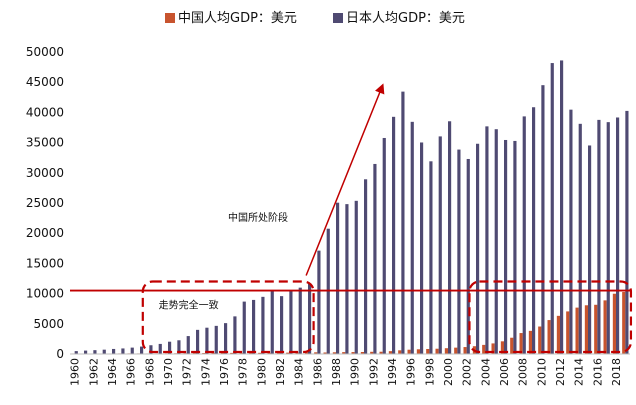 The height and width of the screenshot is (405, 636). What do you see at coordinates (94, 352) in the screenshot?
I see `bar-japan-1962` at bounding box center [94, 352].